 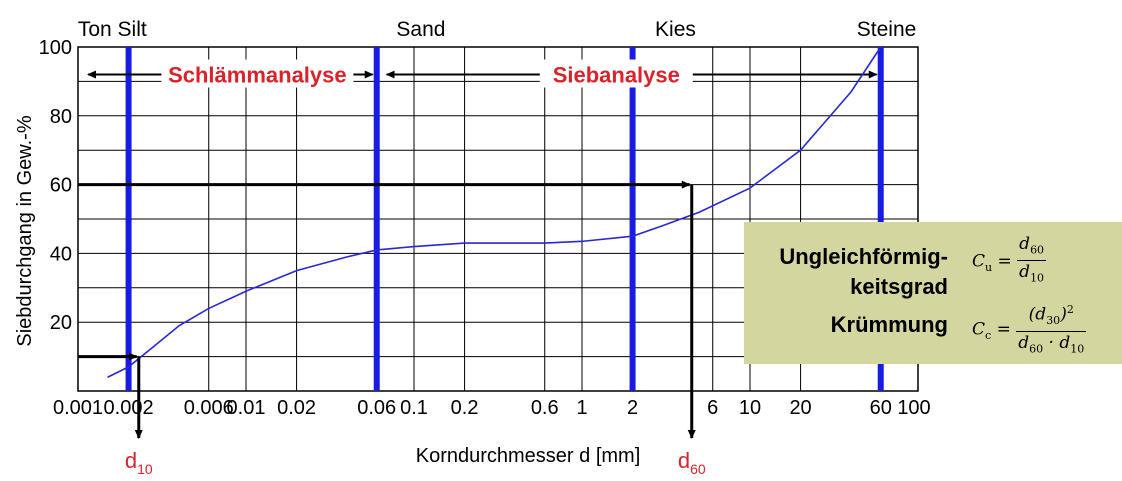 I want to click on uniformity-label-line1: Ungleichförmig-, so click(x=863, y=256).